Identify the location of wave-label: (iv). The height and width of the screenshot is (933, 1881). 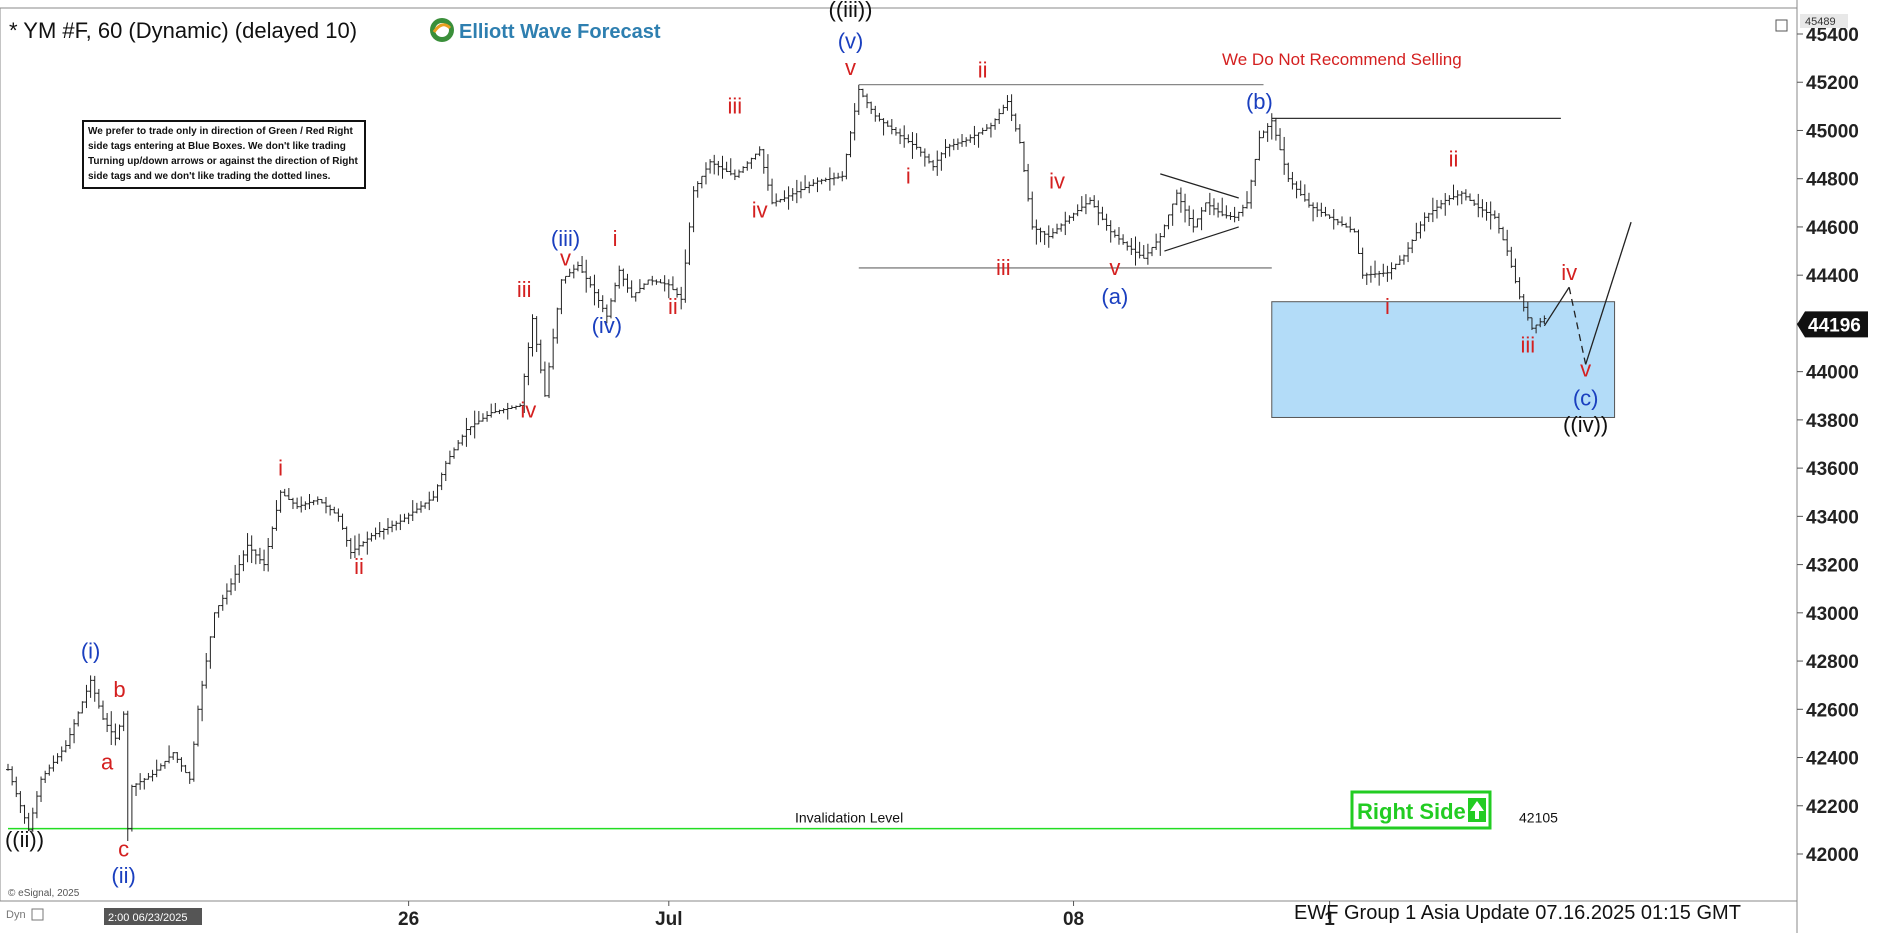
(607, 325).